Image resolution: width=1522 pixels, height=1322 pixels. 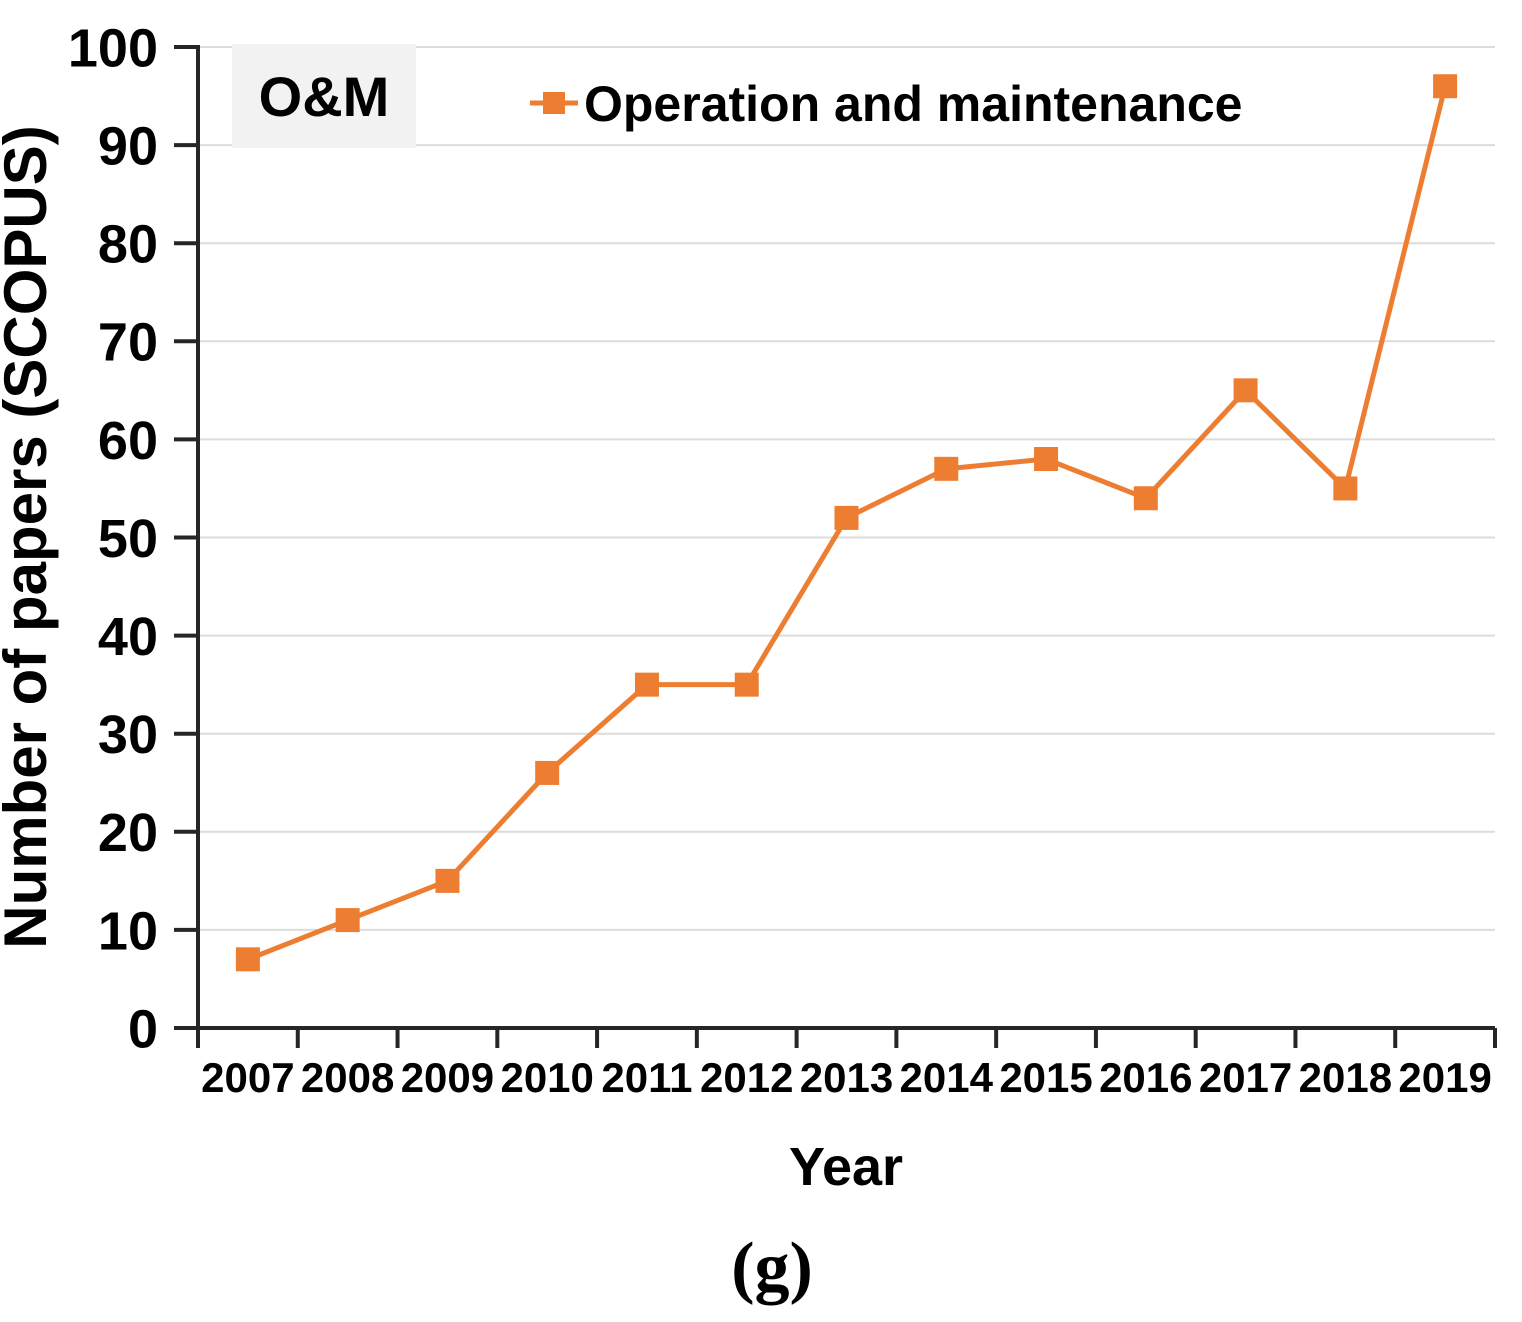 I want to click on y-tick-label: 100, so click(x=113, y=48).